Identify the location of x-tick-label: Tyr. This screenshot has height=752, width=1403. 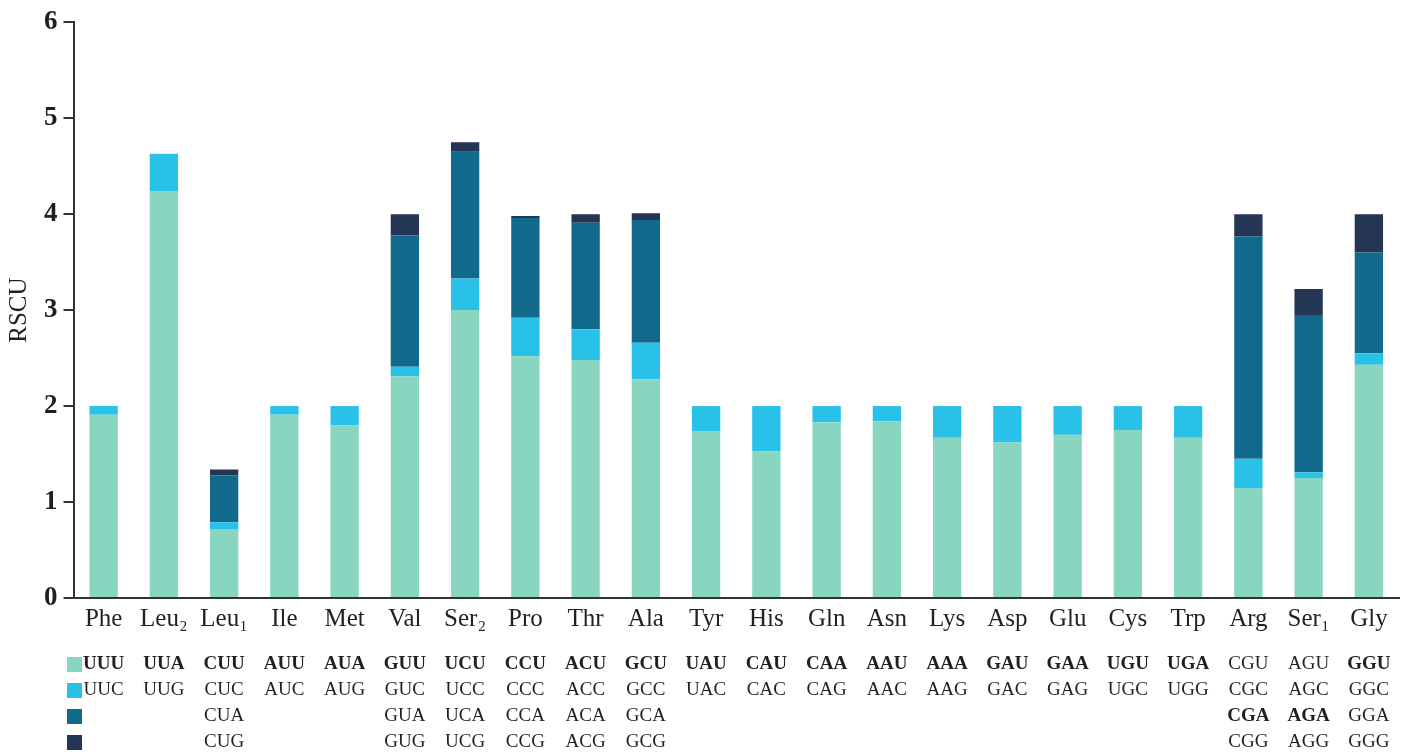
(706, 617).